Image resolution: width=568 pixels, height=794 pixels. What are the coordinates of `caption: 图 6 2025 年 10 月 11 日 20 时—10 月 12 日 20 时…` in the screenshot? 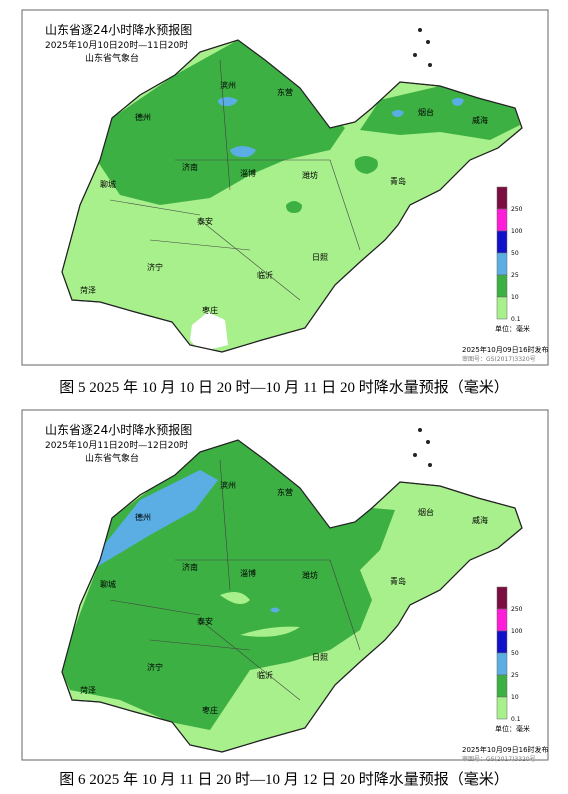 It's located at (283, 779).